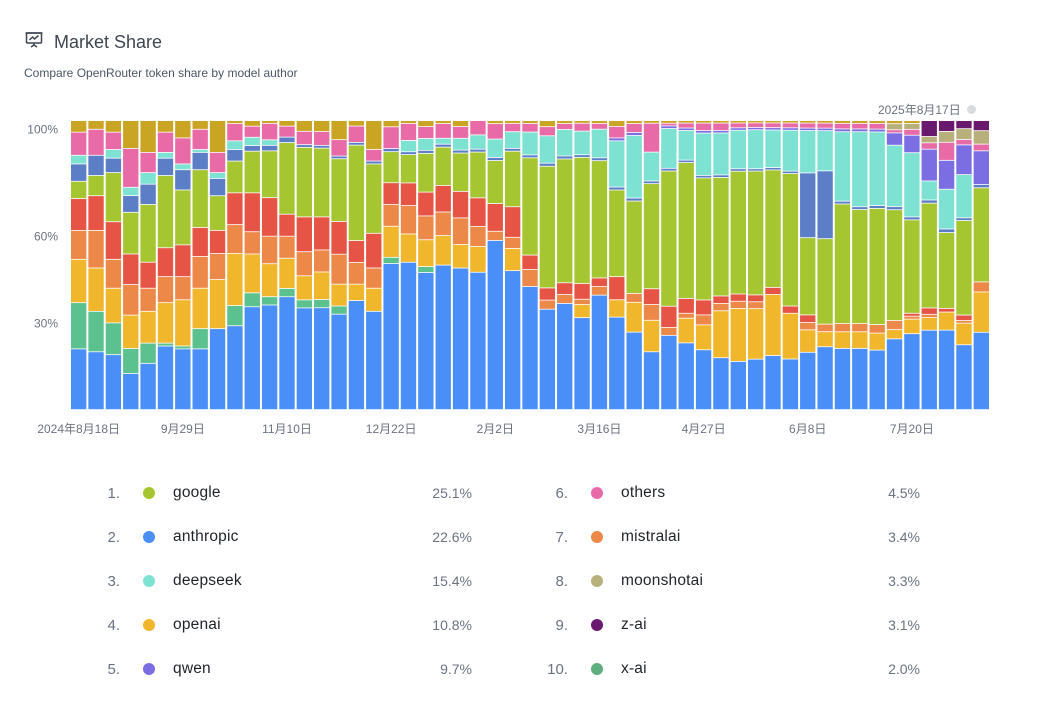 This screenshot has width=1044, height=705. Describe the element at coordinates (728, 669) in the screenshot. I see `legend-item-x-ai: 10. x-ai 2.0%` at that location.